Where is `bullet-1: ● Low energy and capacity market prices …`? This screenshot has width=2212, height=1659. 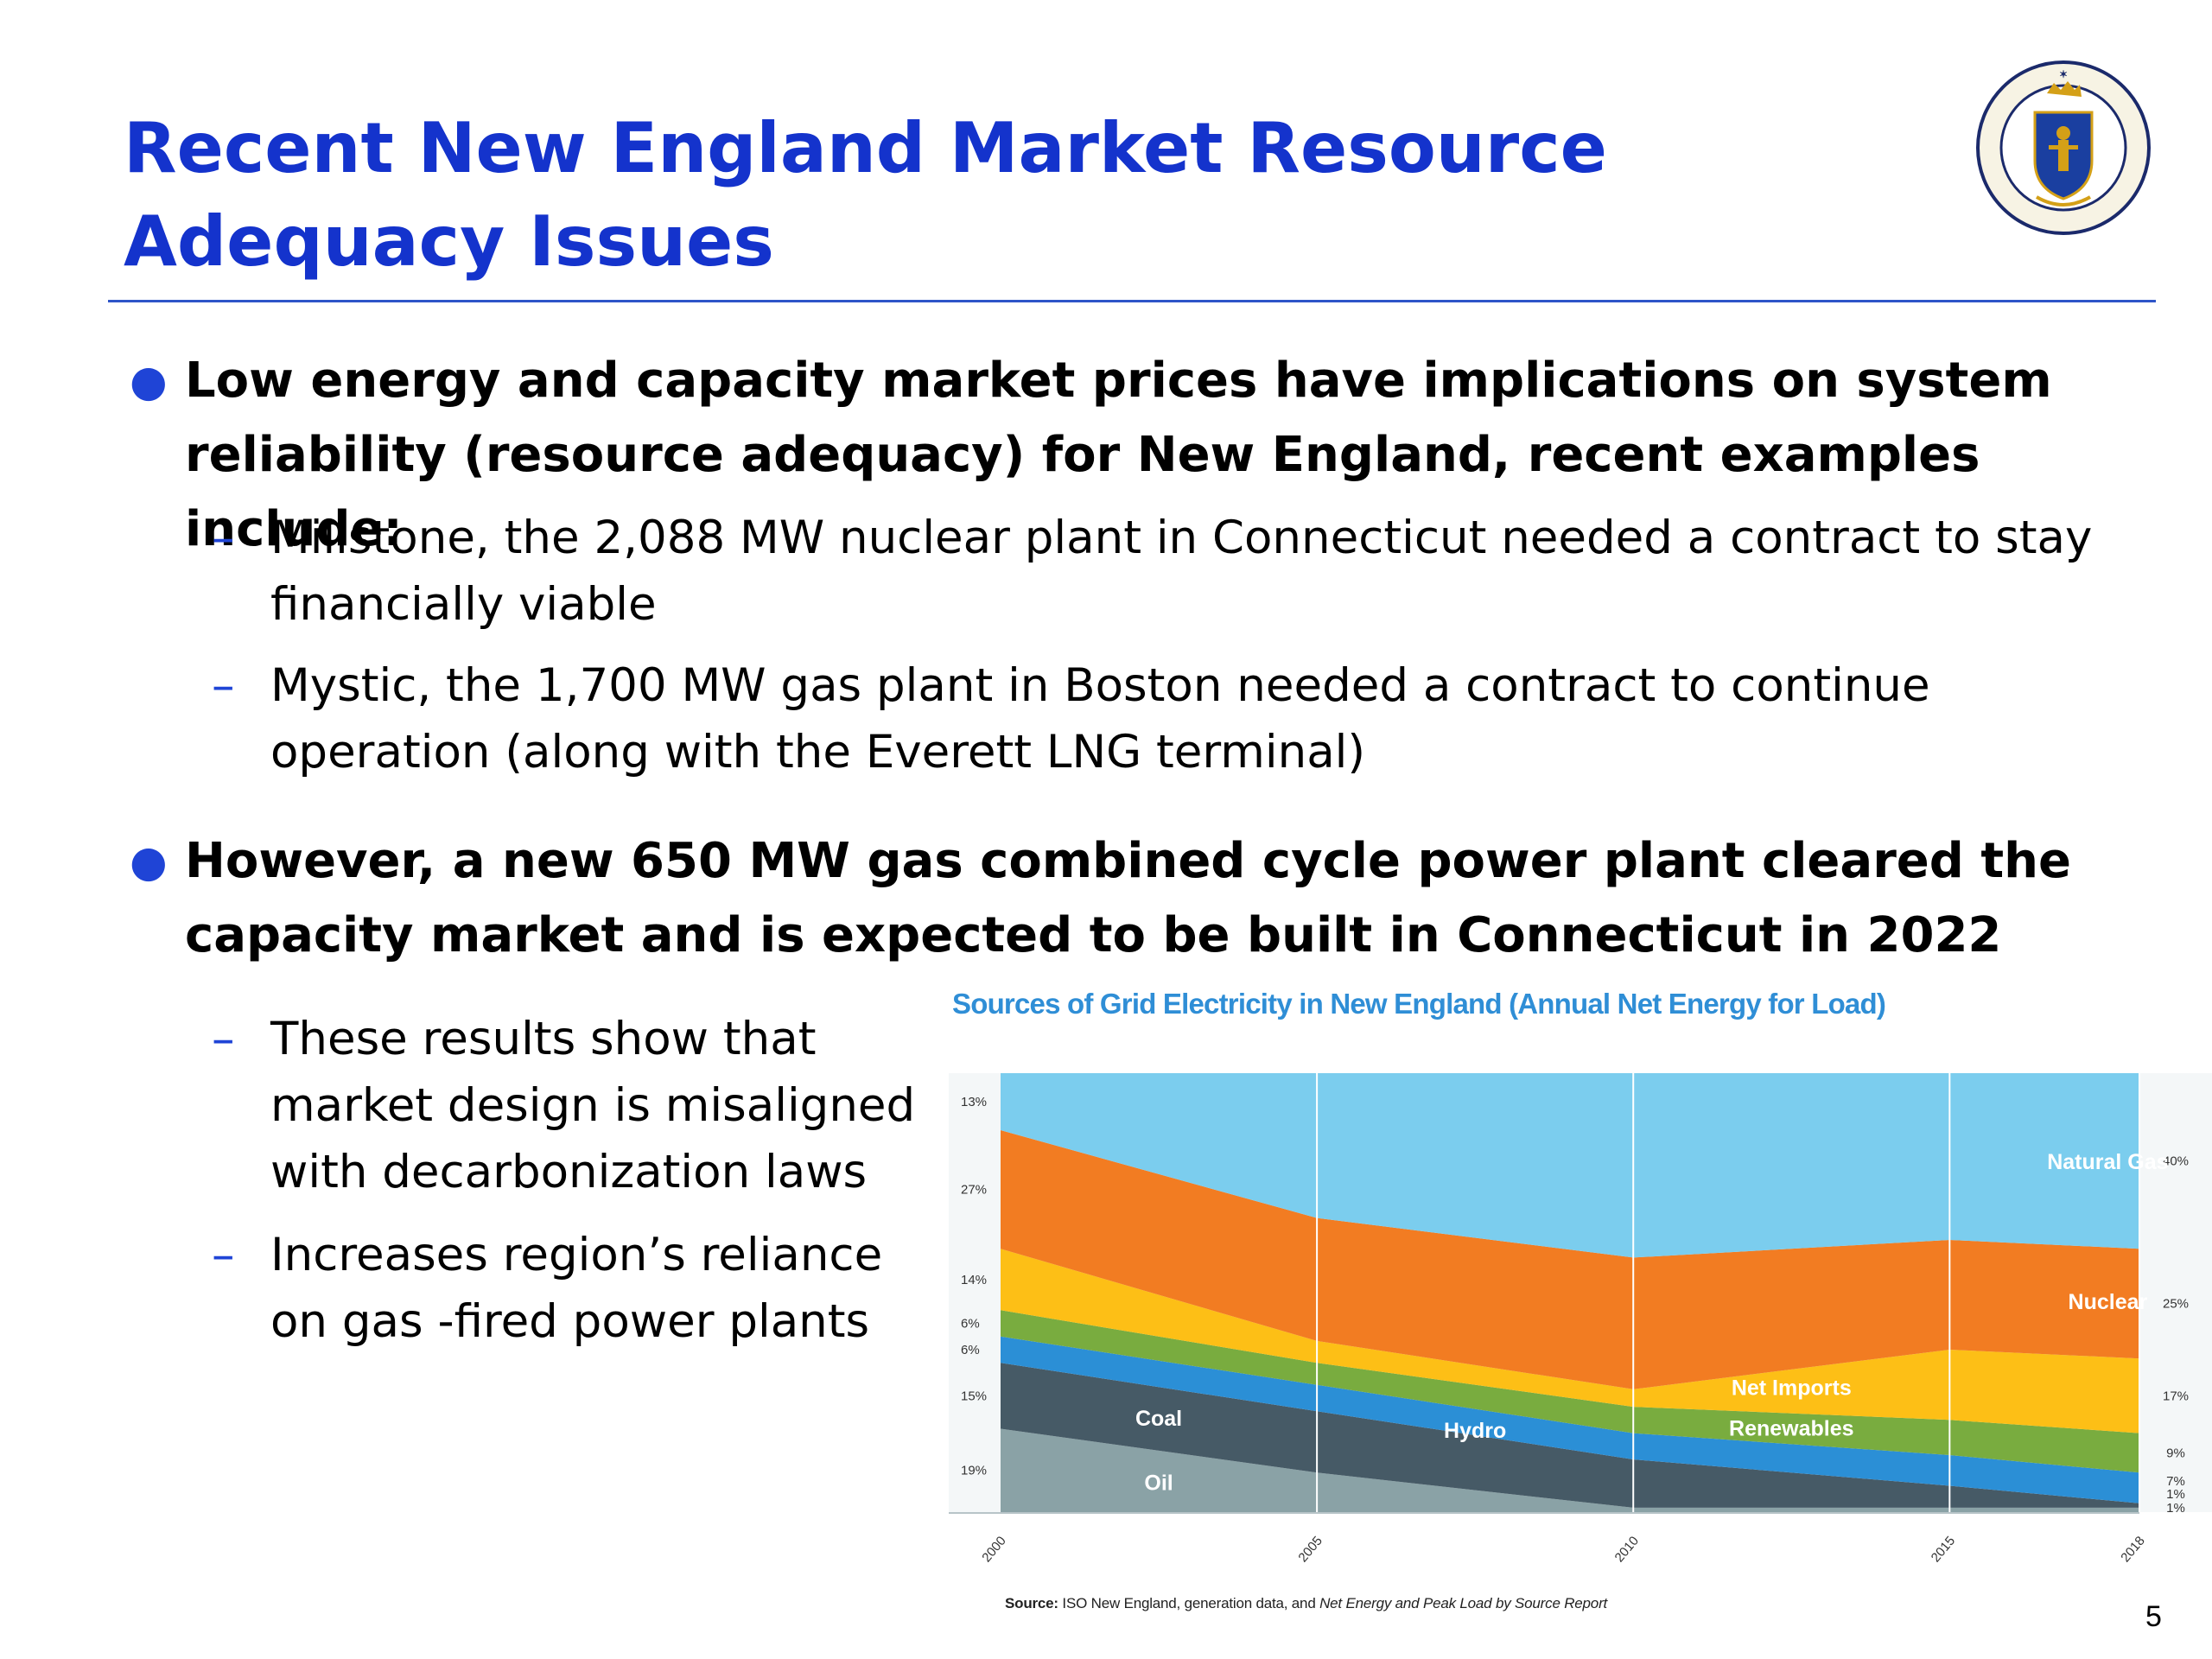 bullet-1: ● Low energy and capacity market prices … is located at coordinates (1115, 455).